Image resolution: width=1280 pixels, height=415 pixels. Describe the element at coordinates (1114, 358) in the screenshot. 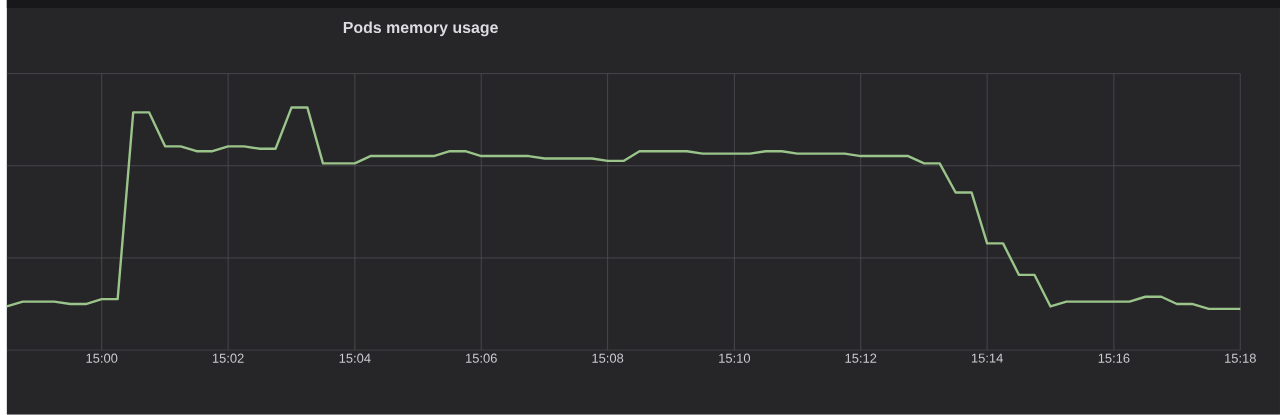

I see `x-tick-label: 15:16` at that location.